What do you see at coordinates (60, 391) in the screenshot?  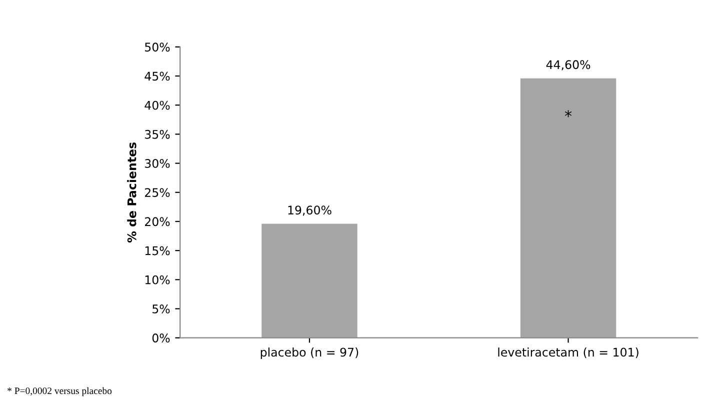 I see `text: * P=0,0002 versus placebo` at bounding box center [60, 391].